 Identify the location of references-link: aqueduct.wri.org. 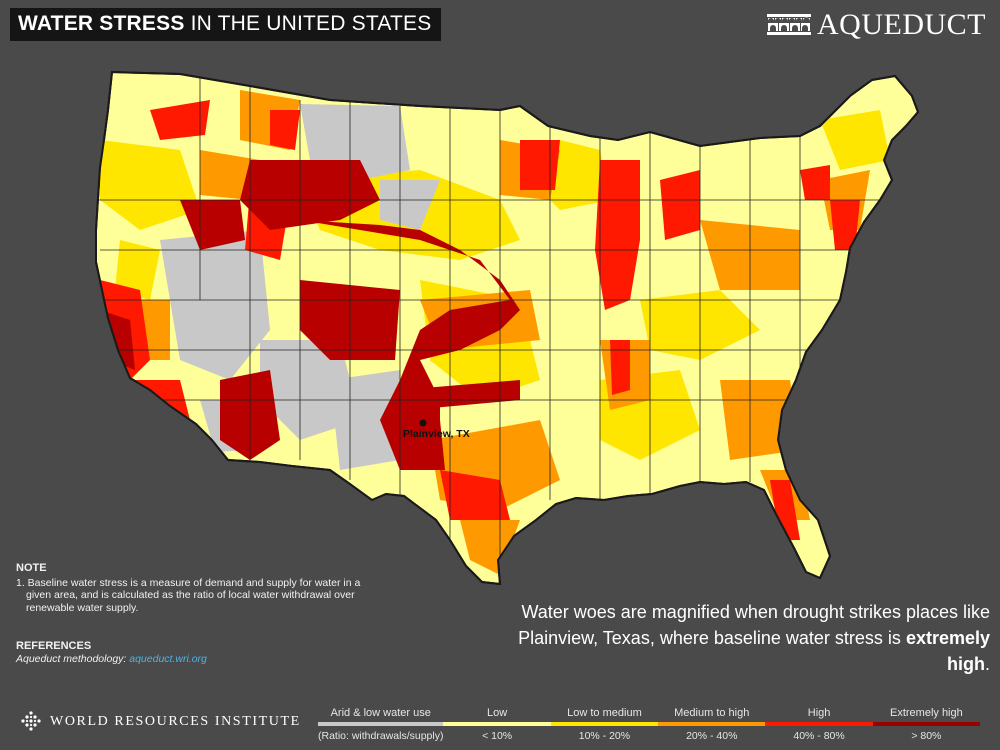
(168, 659).